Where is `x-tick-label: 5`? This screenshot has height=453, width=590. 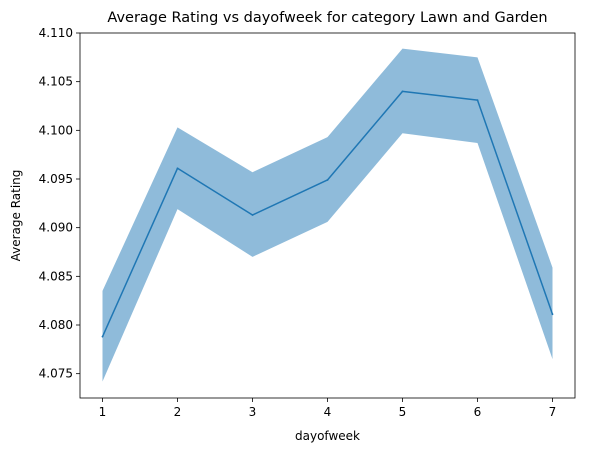
x-tick-label: 5 is located at coordinates (403, 412).